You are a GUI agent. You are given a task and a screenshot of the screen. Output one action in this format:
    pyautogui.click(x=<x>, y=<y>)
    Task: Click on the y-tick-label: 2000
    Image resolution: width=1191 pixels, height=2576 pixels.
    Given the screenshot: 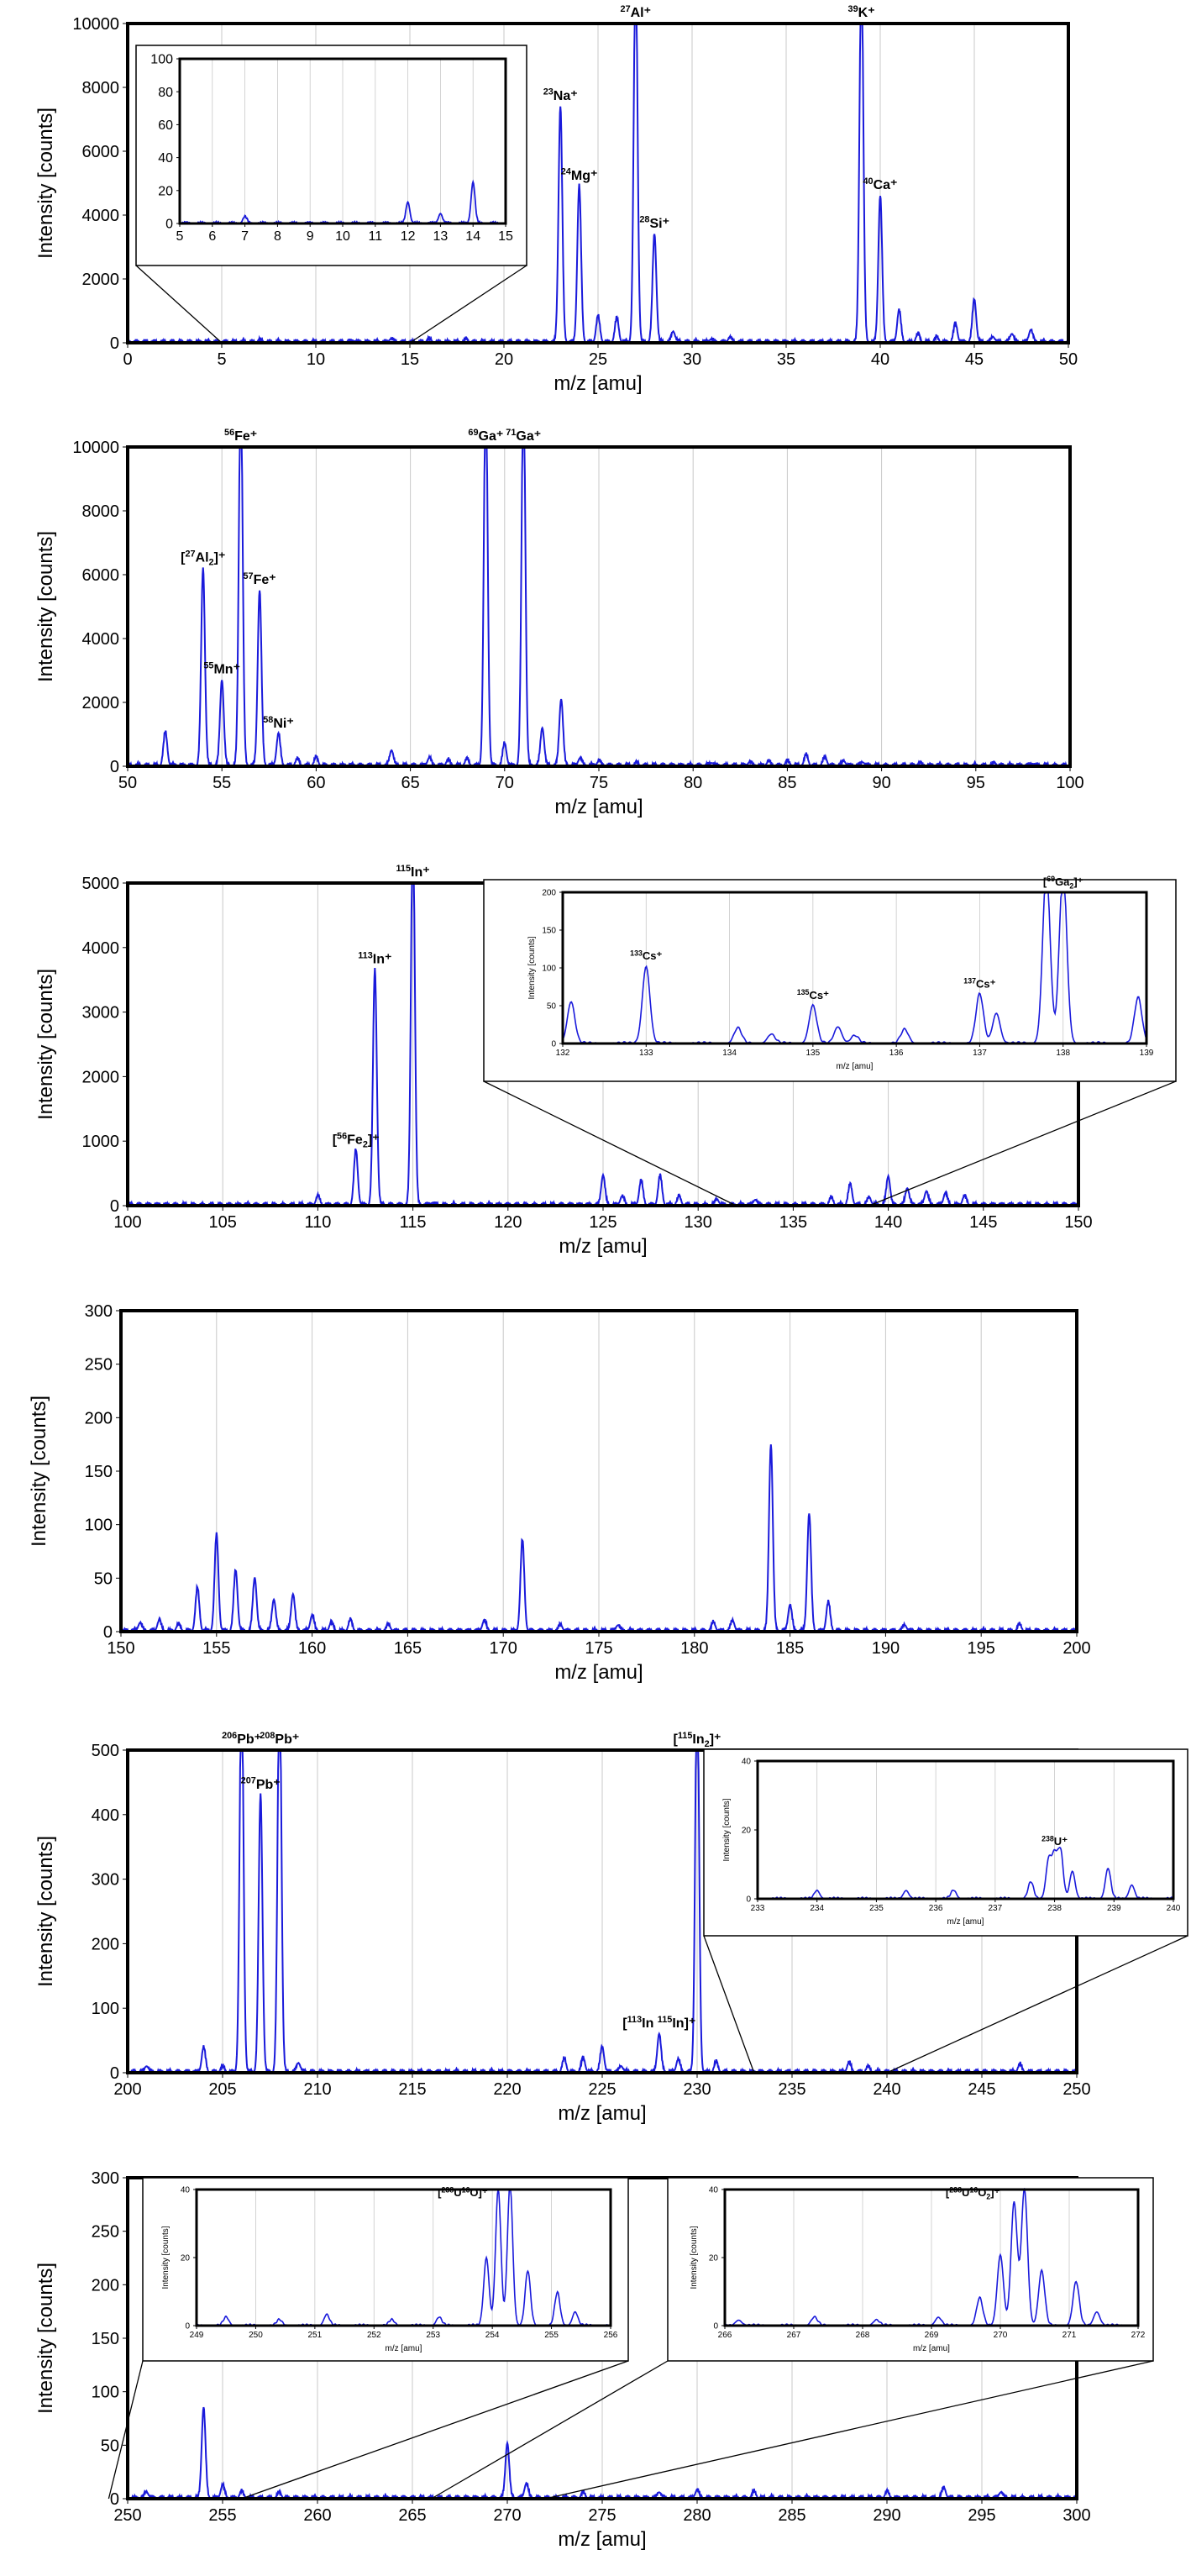 What is the action you would take?
    pyautogui.click(x=101, y=703)
    